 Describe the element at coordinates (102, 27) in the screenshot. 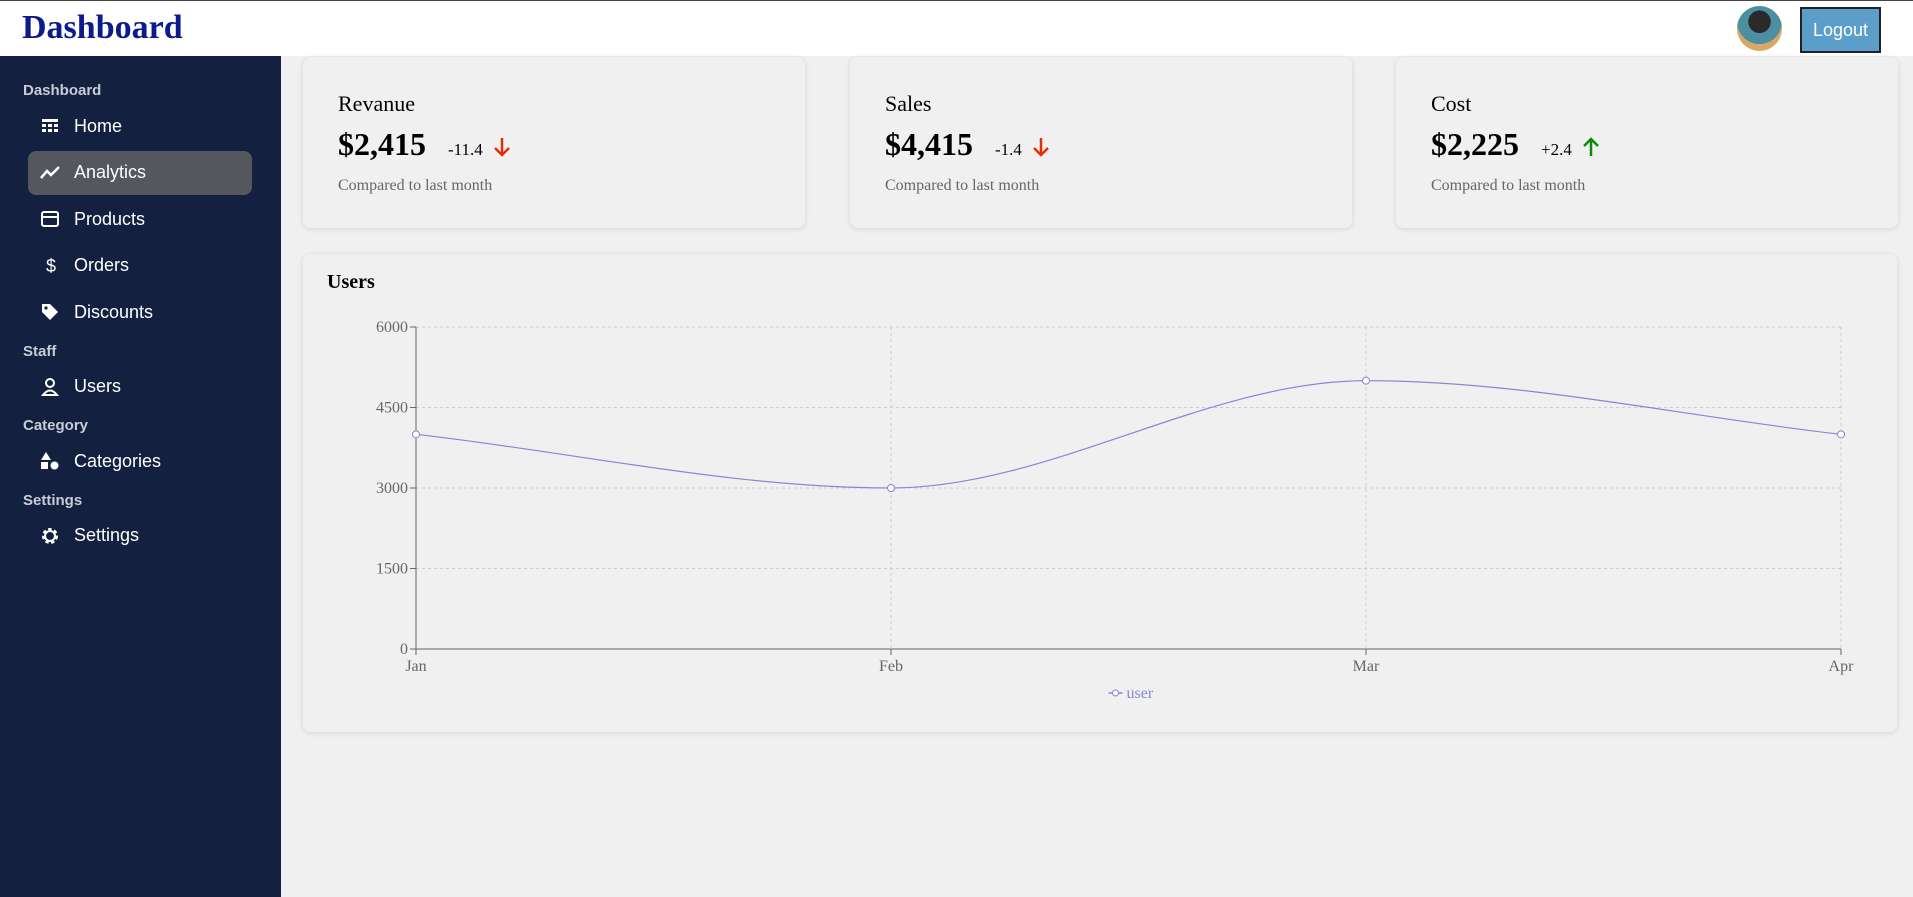

I see `brand: Dashboard` at that location.